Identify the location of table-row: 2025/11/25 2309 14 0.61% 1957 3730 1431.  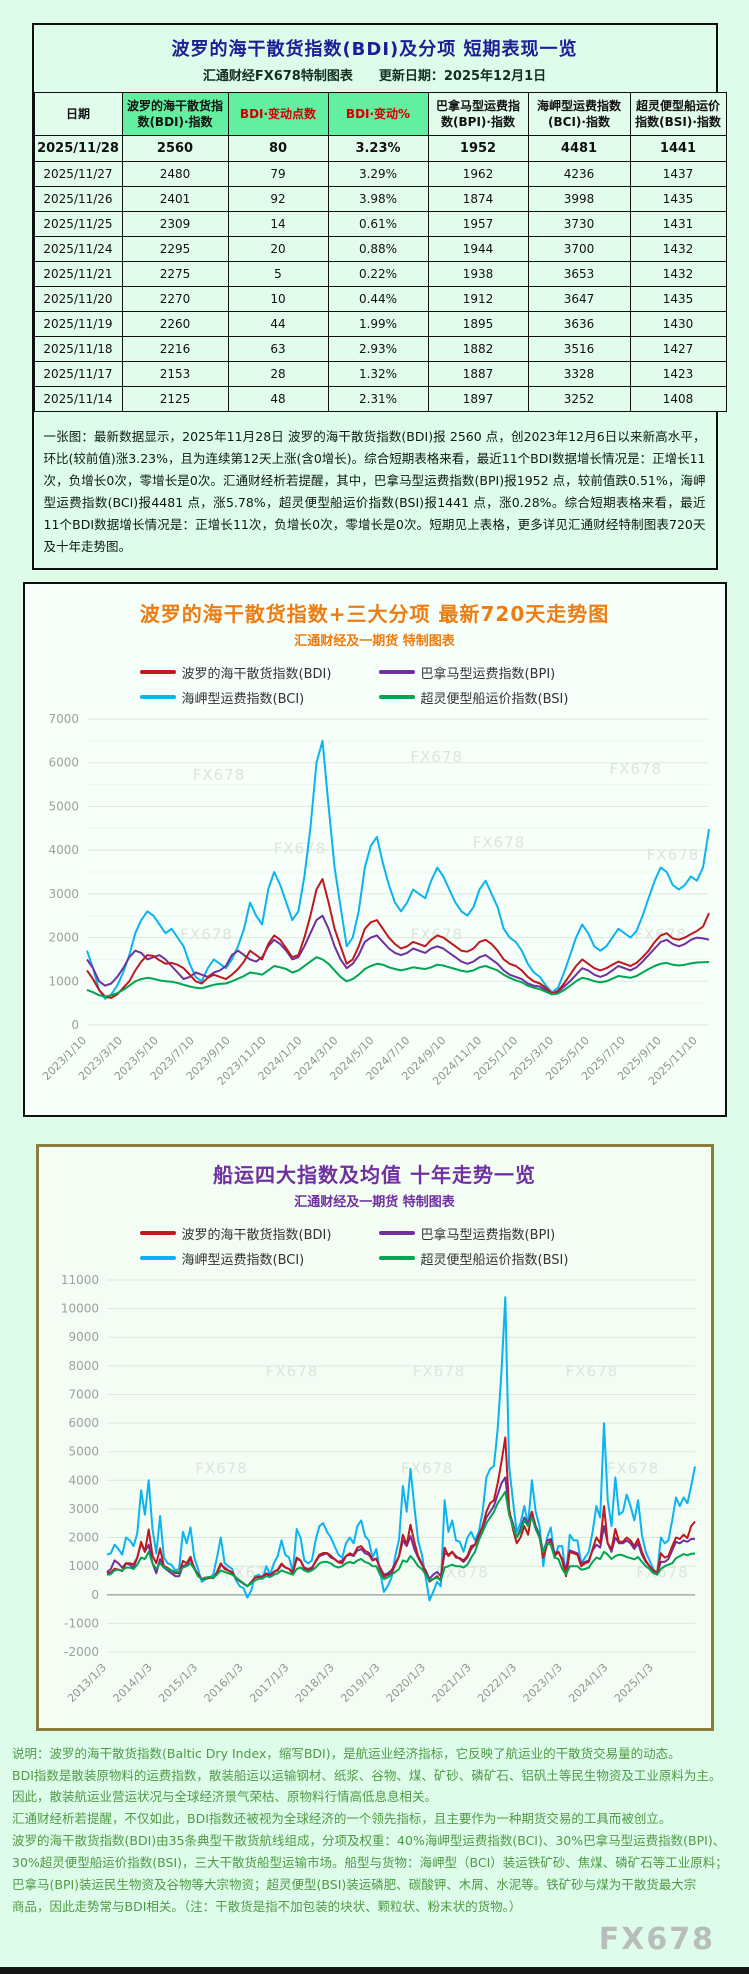
(380, 224).